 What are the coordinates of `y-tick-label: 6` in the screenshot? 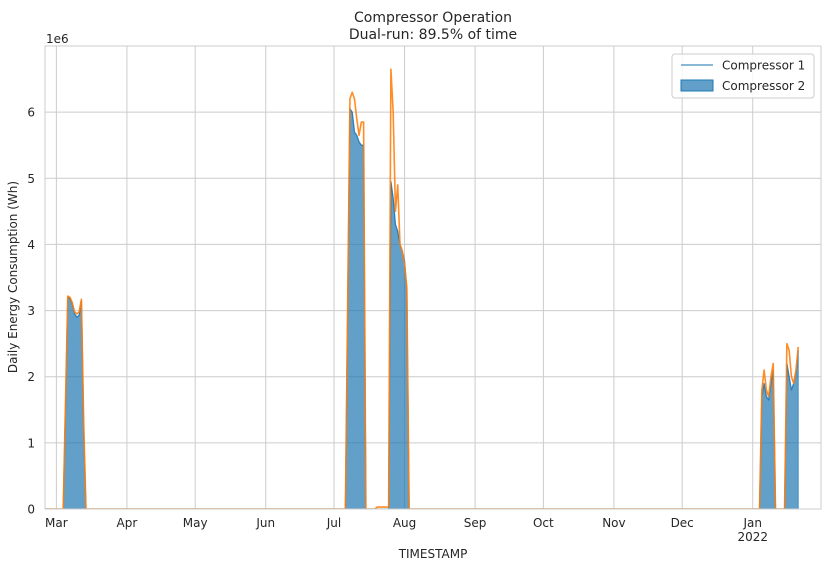 It's located at (31, 113).